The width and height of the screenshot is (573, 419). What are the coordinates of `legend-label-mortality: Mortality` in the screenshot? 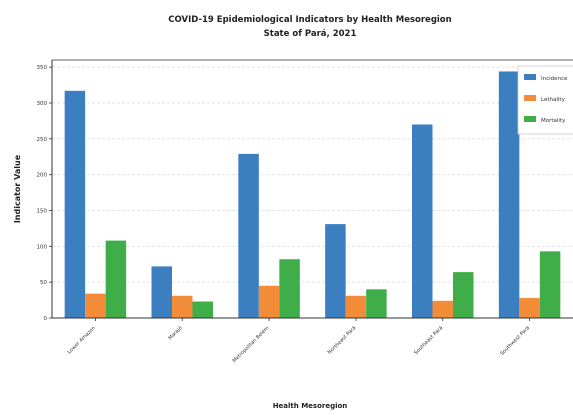 It's located at (553, 121).